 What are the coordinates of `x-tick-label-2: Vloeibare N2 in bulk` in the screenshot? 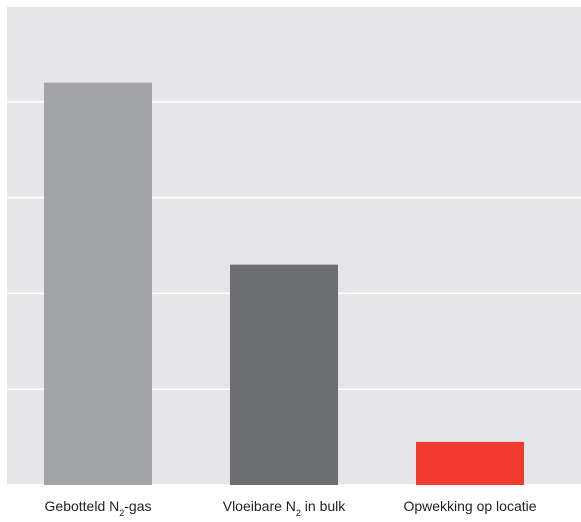 It's located at (285, 508).